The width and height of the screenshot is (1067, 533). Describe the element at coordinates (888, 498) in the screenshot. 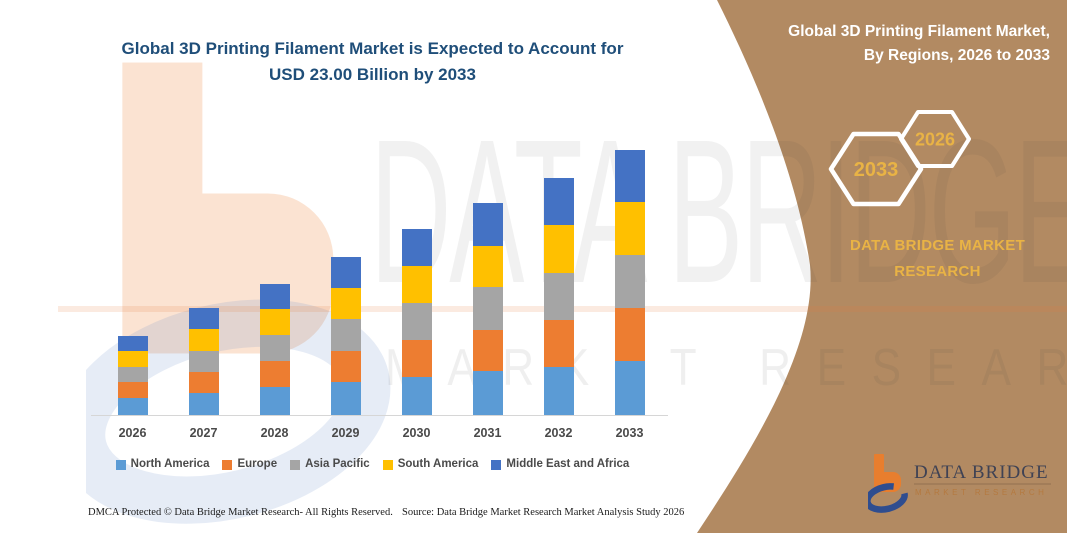

I see `logo-d-swoosh-icon` at that location.